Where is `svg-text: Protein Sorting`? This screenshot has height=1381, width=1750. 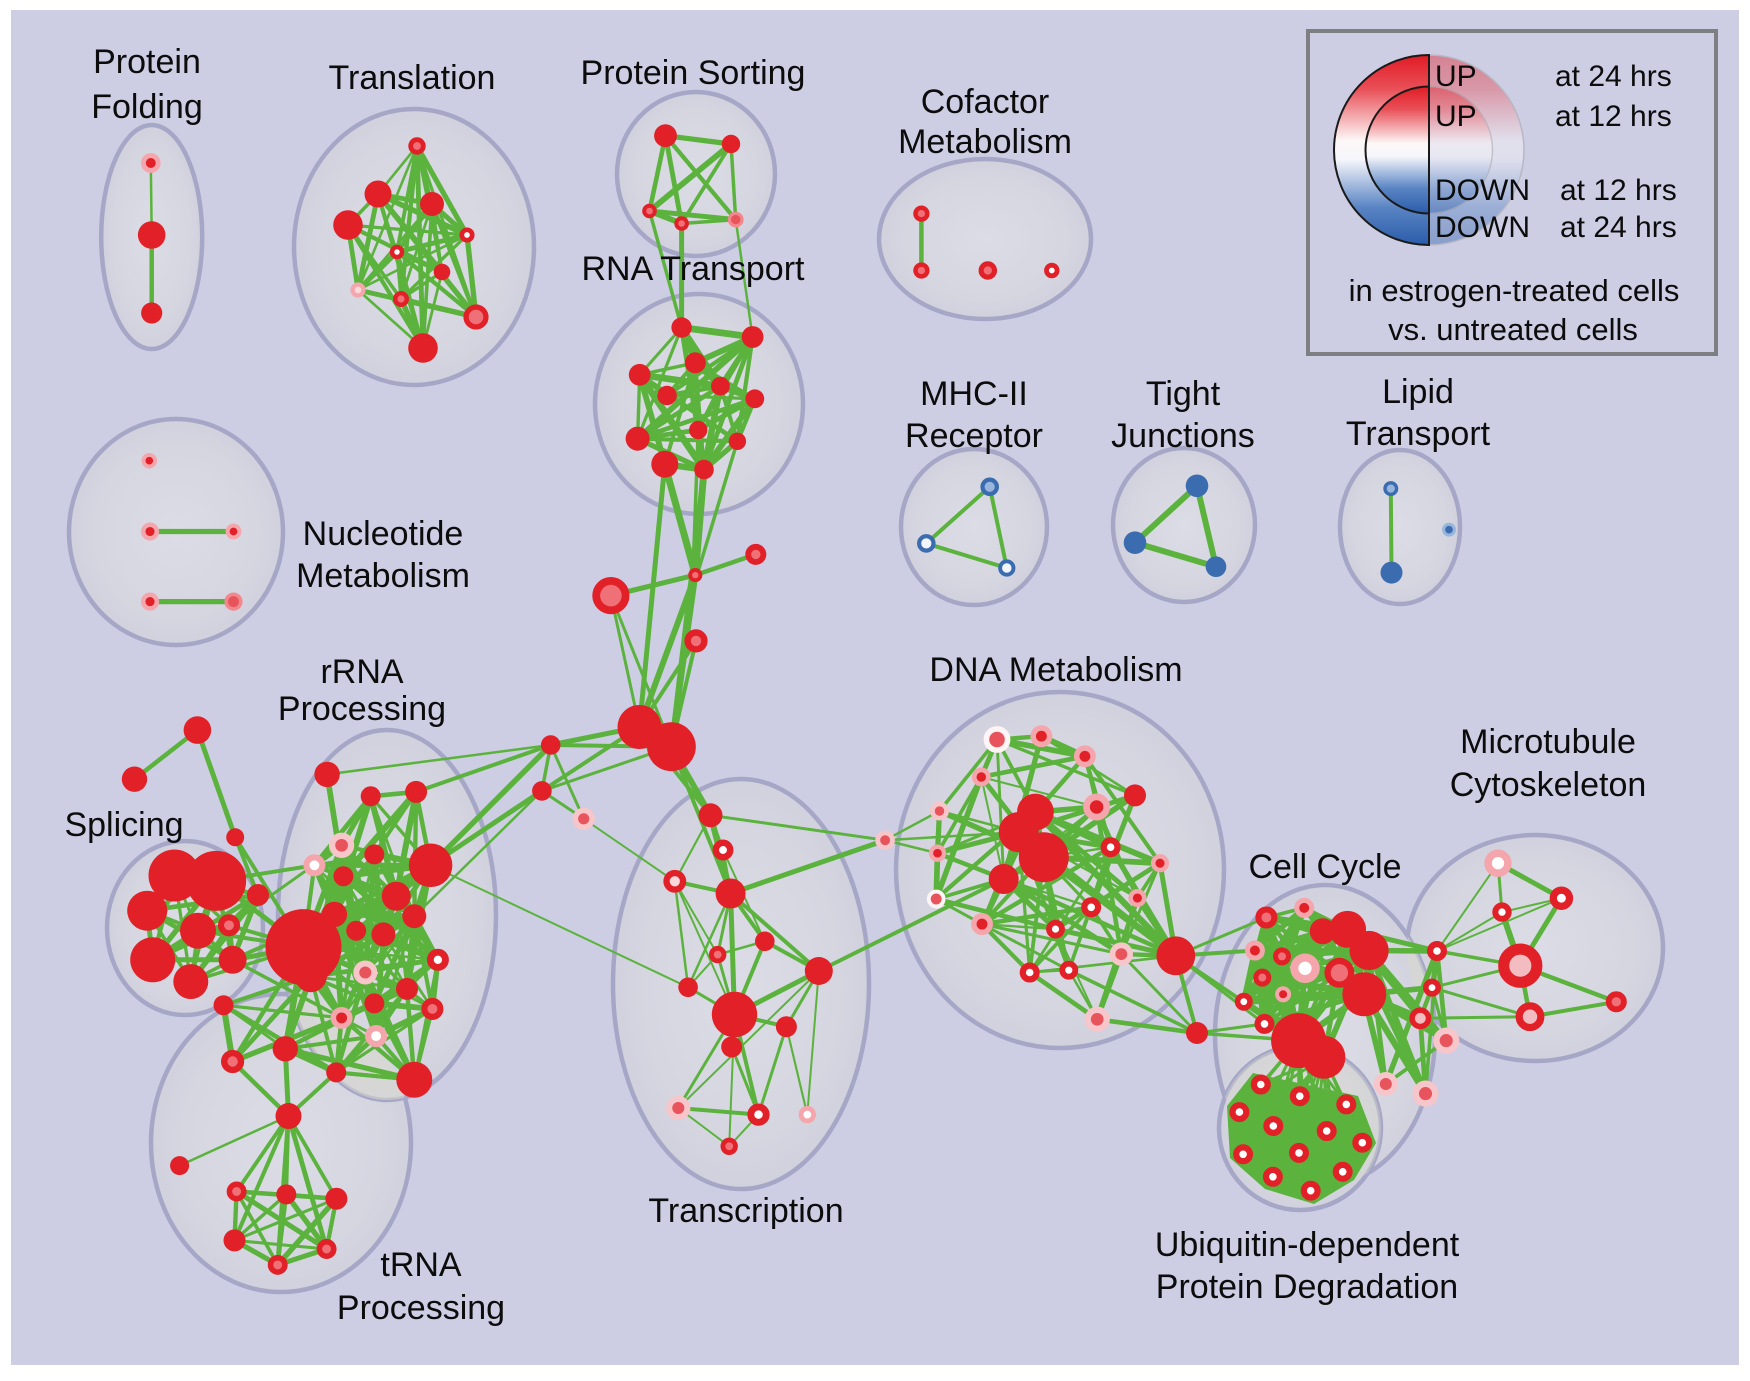 svg-text: Protein Sorting is located at coordinates (693, 73).